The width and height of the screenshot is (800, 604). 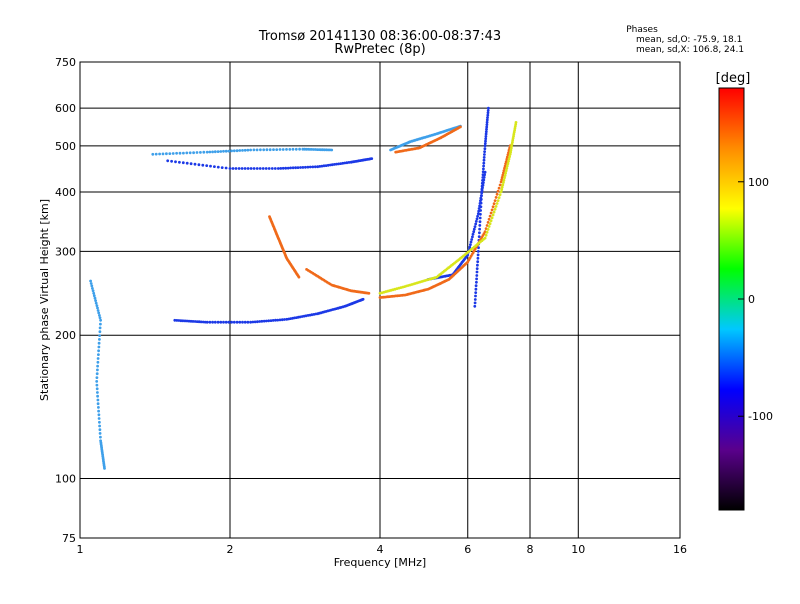 I want to click on x-tick-label: 1, so click(x=80, y=549).